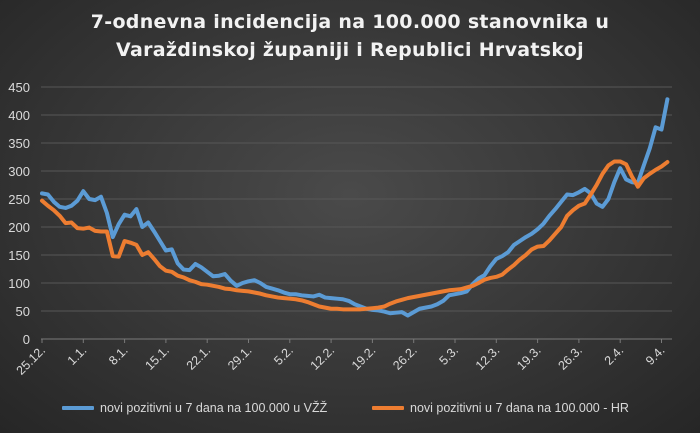 Image resolution: width=700 pixels, height=433 pixels. Describe the element at coordinates (26, 339) in the screenshot. I see `y-tick-label: 0` at that location.